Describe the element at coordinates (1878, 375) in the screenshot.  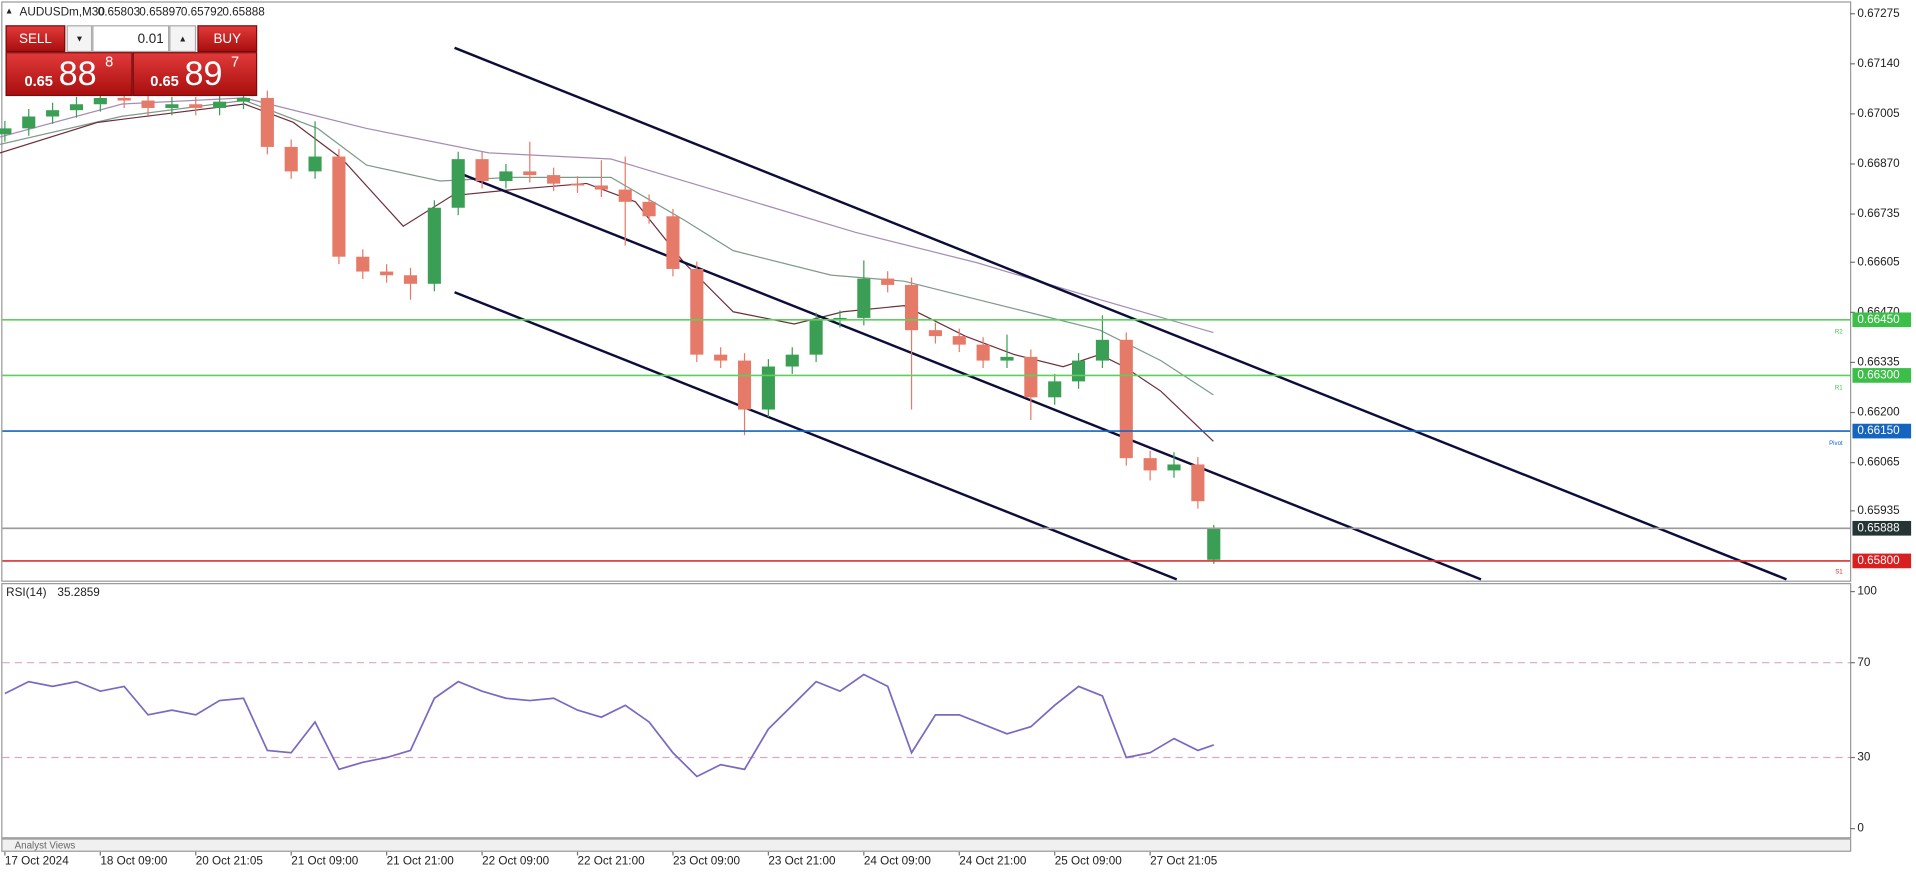
I see `level-label: 0.66300` at that location.